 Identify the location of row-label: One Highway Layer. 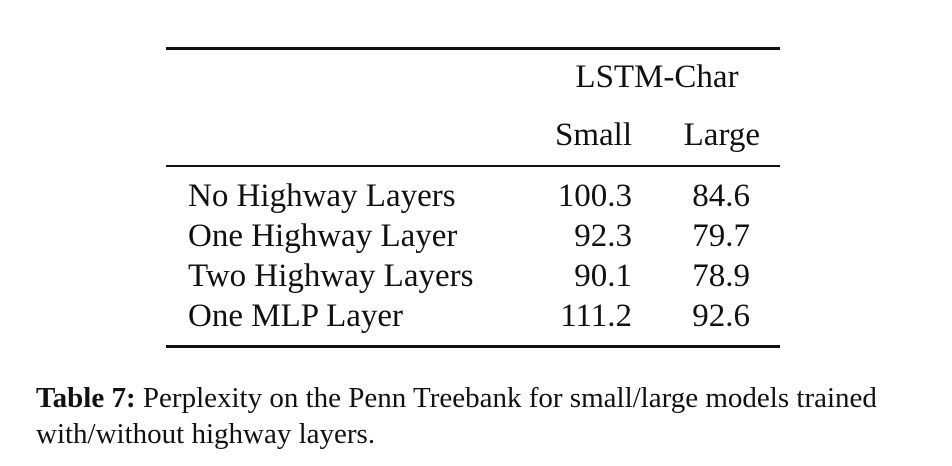
(323, 236).